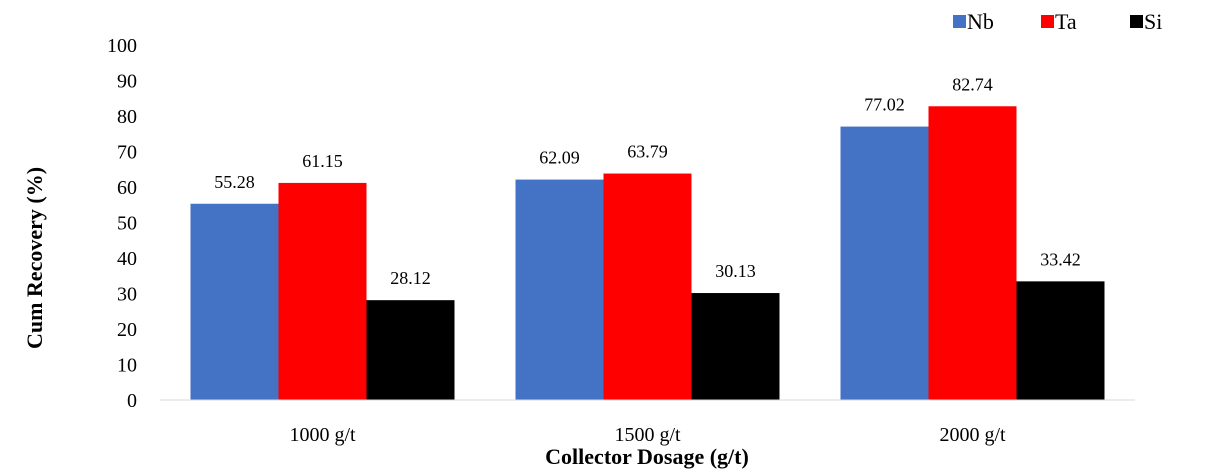 This screenshot has width=1212, height=471. I want to click on x-tick-label: 1500 g/t, so click(647, 435).